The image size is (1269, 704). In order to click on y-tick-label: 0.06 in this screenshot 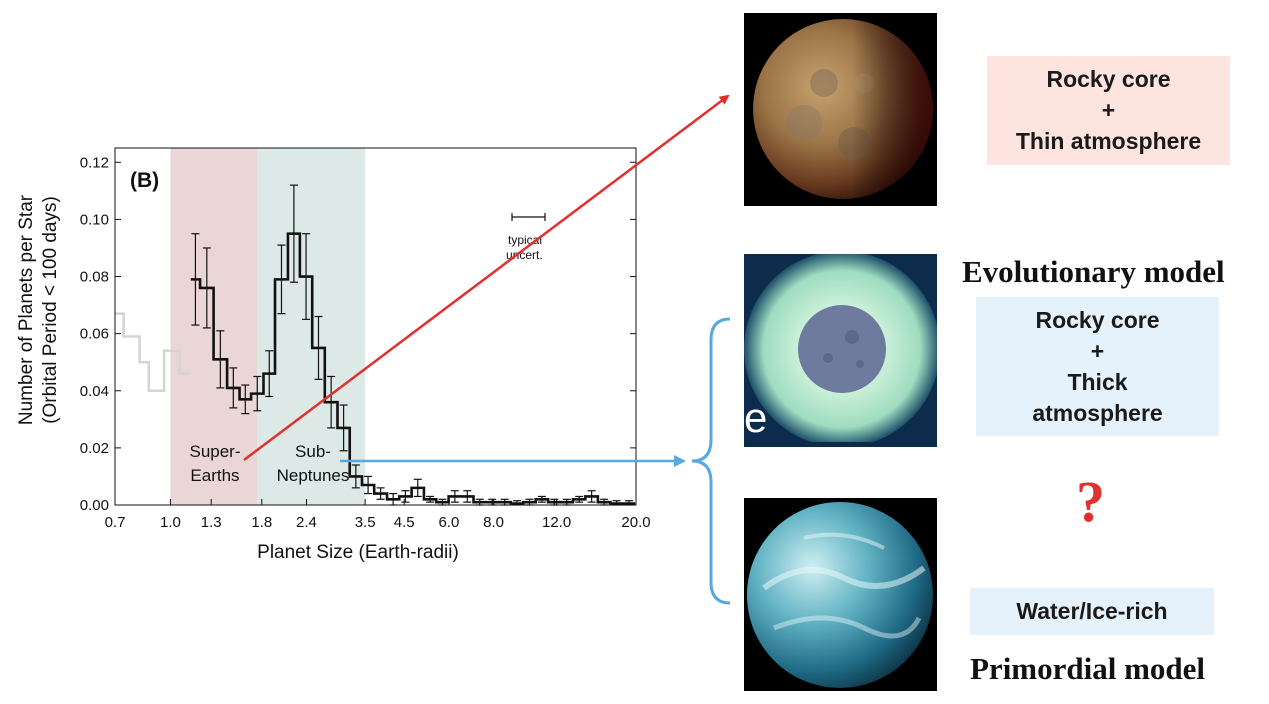, I will do `click(94, 334)`.